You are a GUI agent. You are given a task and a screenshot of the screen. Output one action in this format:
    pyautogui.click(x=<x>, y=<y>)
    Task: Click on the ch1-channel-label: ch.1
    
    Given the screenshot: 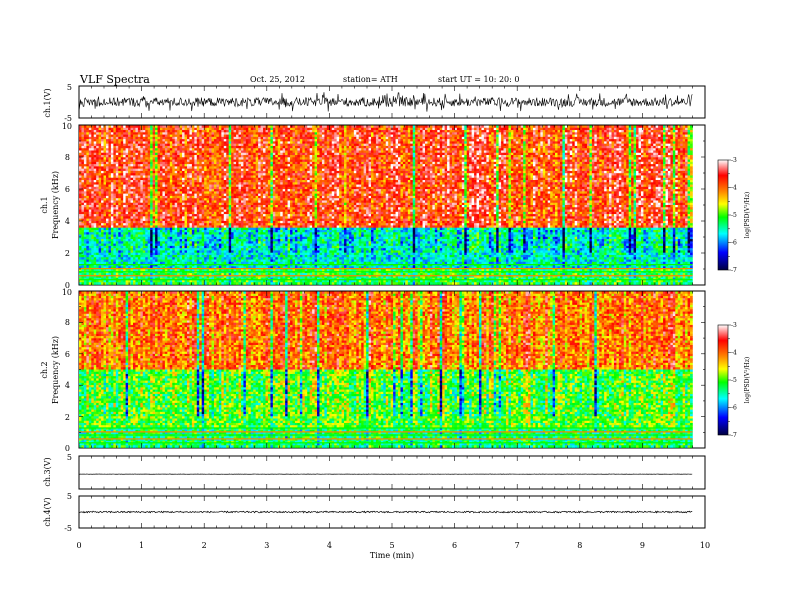 What is the action you would take?
    pyautogui.click(x=44, y=204)
    